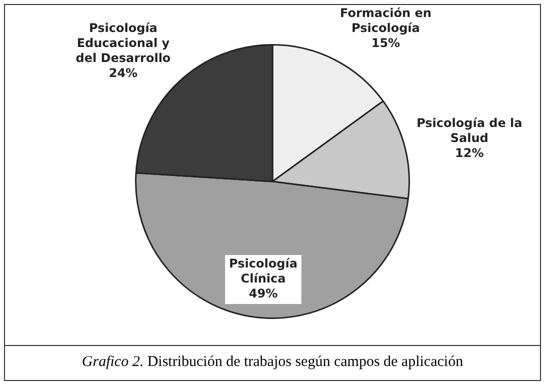  What do you see at coordinates (113, 362) in the screenshot?
I see `text: Grafico 2.` at bounding box center [113, 362].